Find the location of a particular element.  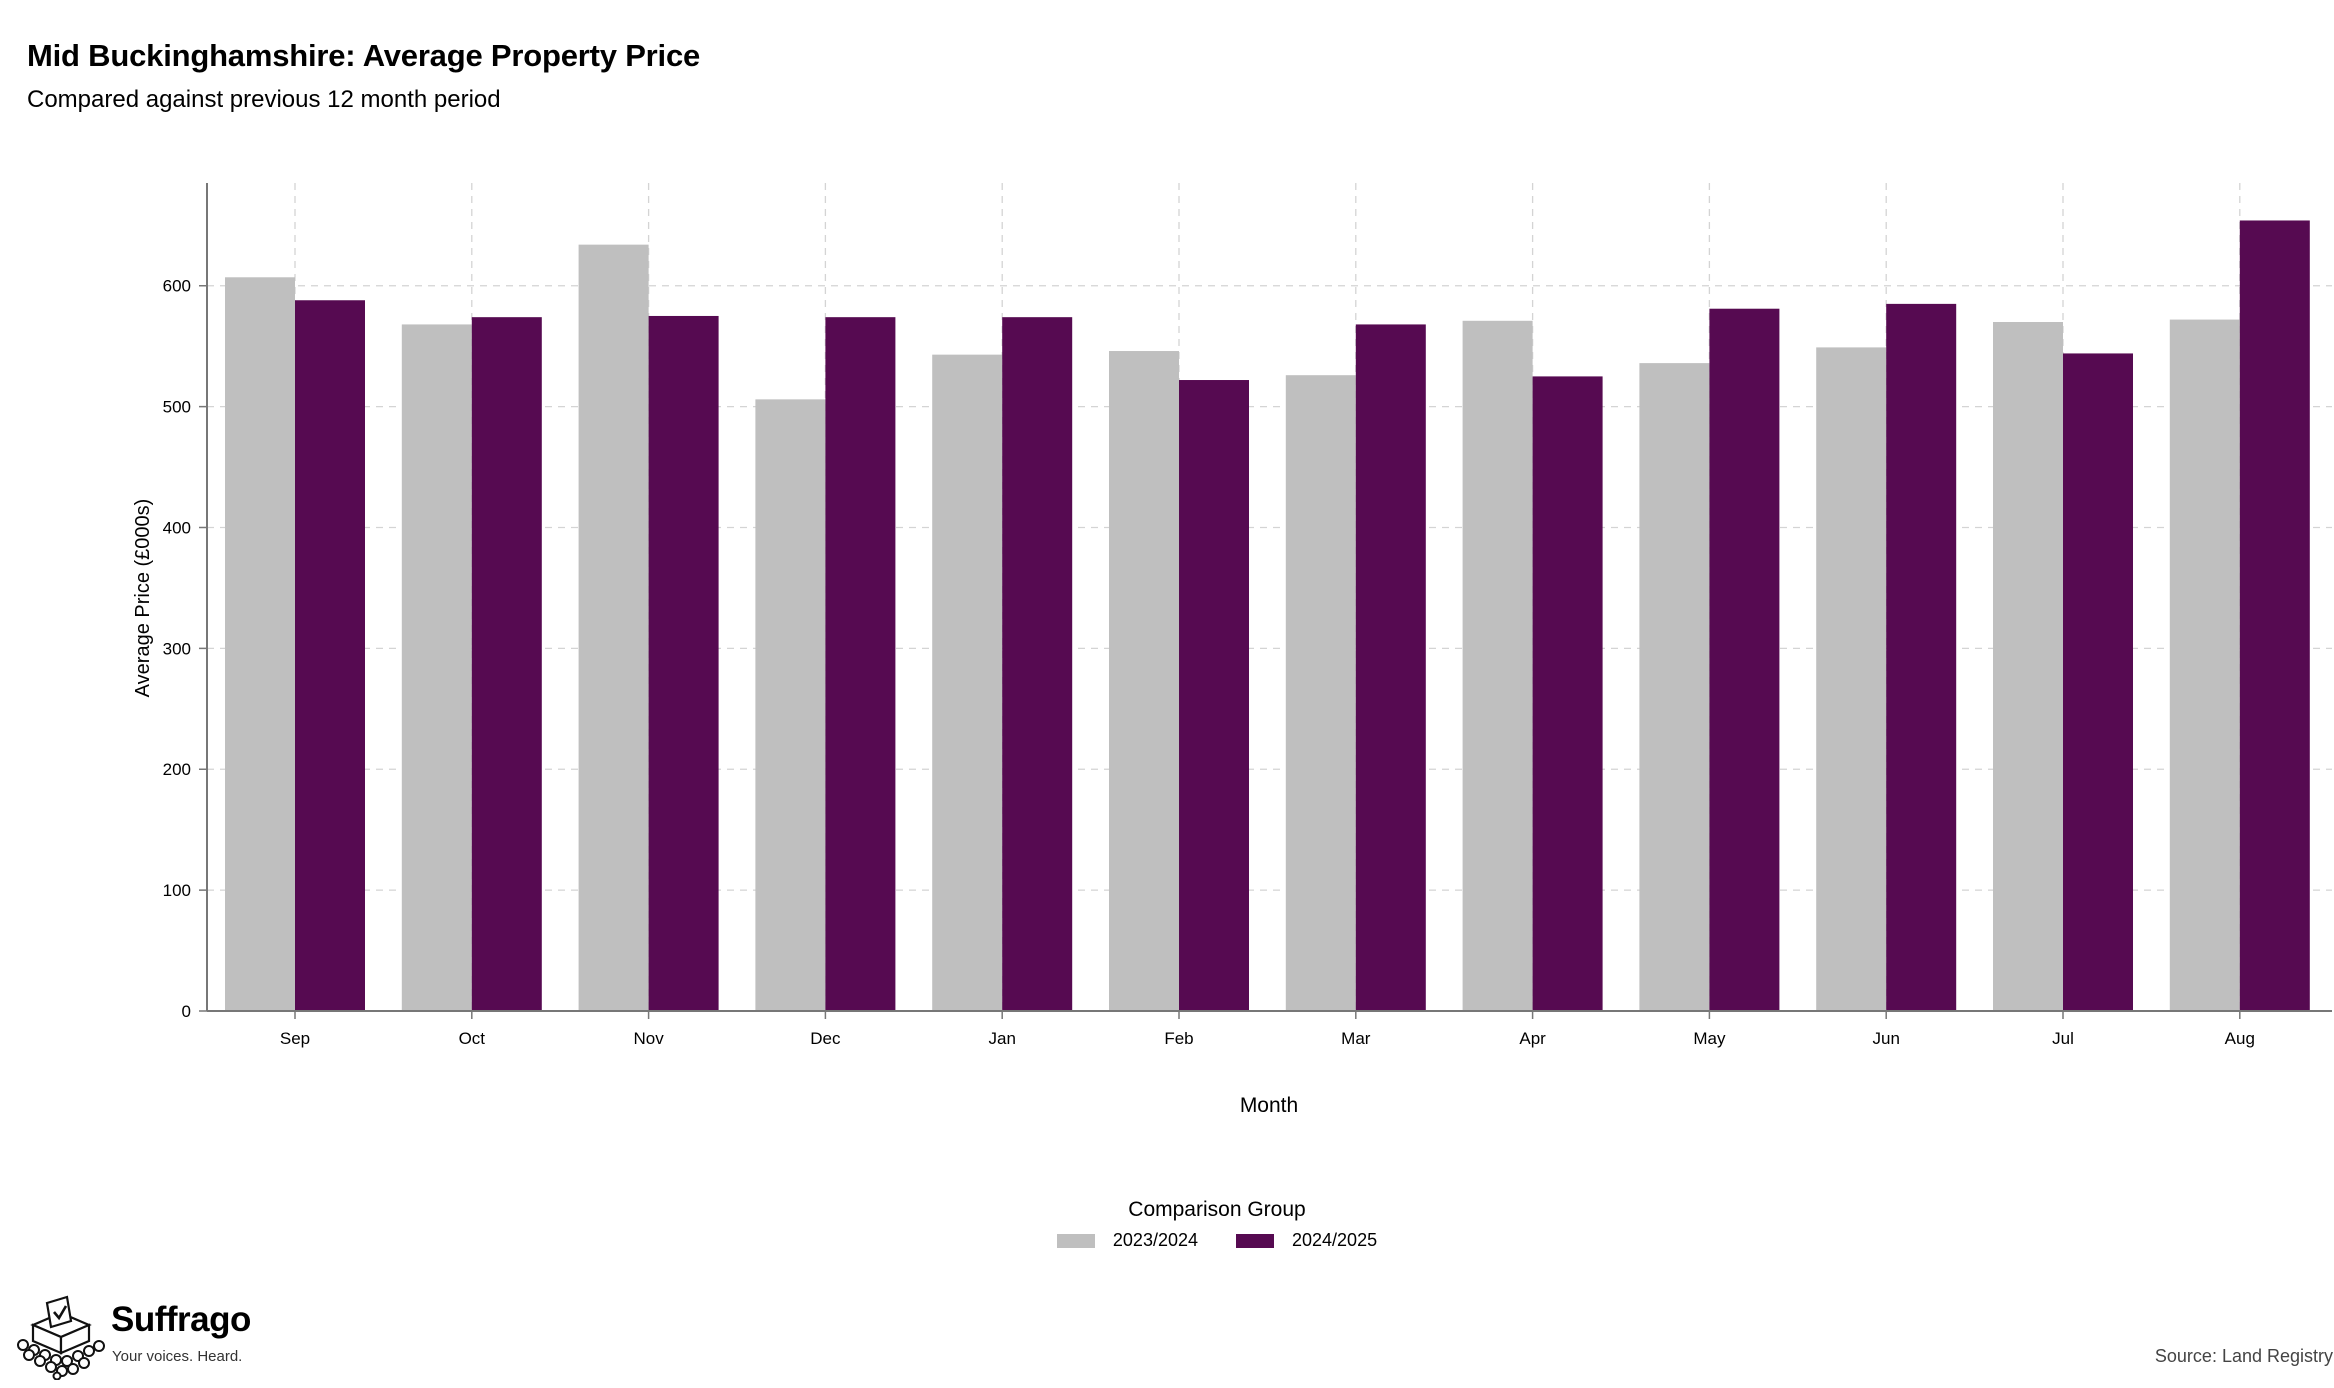

bar-2023-2024-mar is located at coordinates (1320, 693).